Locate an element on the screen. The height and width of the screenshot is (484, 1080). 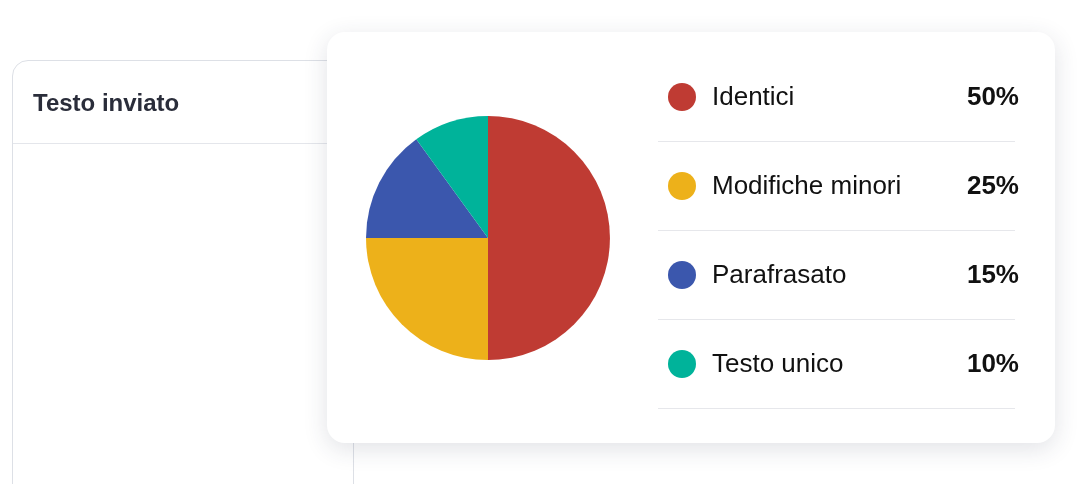
data-label: 50% is located at coordinates (992, 96).